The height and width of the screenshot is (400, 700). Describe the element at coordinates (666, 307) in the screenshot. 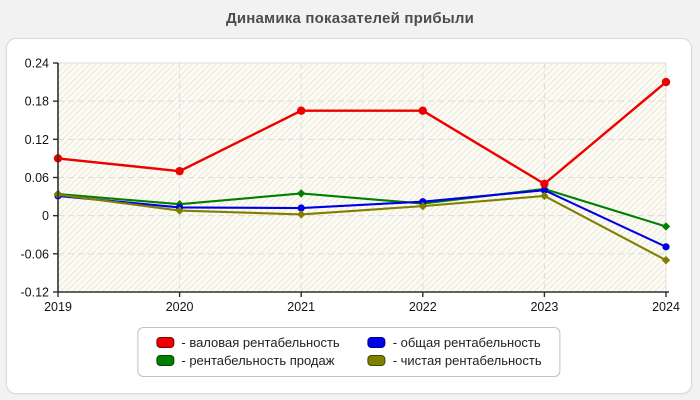

I see `x-tick-label: 2024` at that location.